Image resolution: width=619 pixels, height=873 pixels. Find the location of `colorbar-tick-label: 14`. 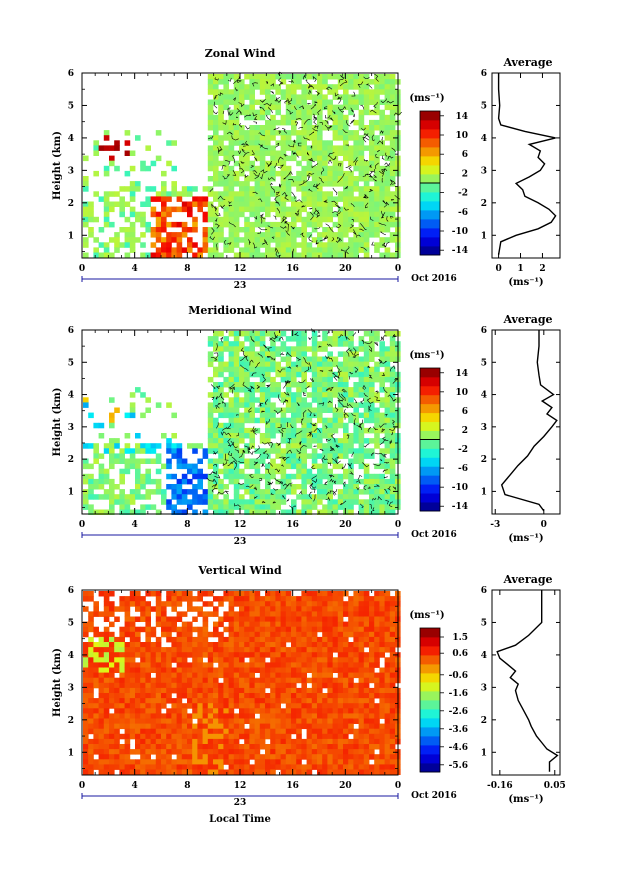

colorbar-tick-label: 14 is located at coordinates (461, 374).